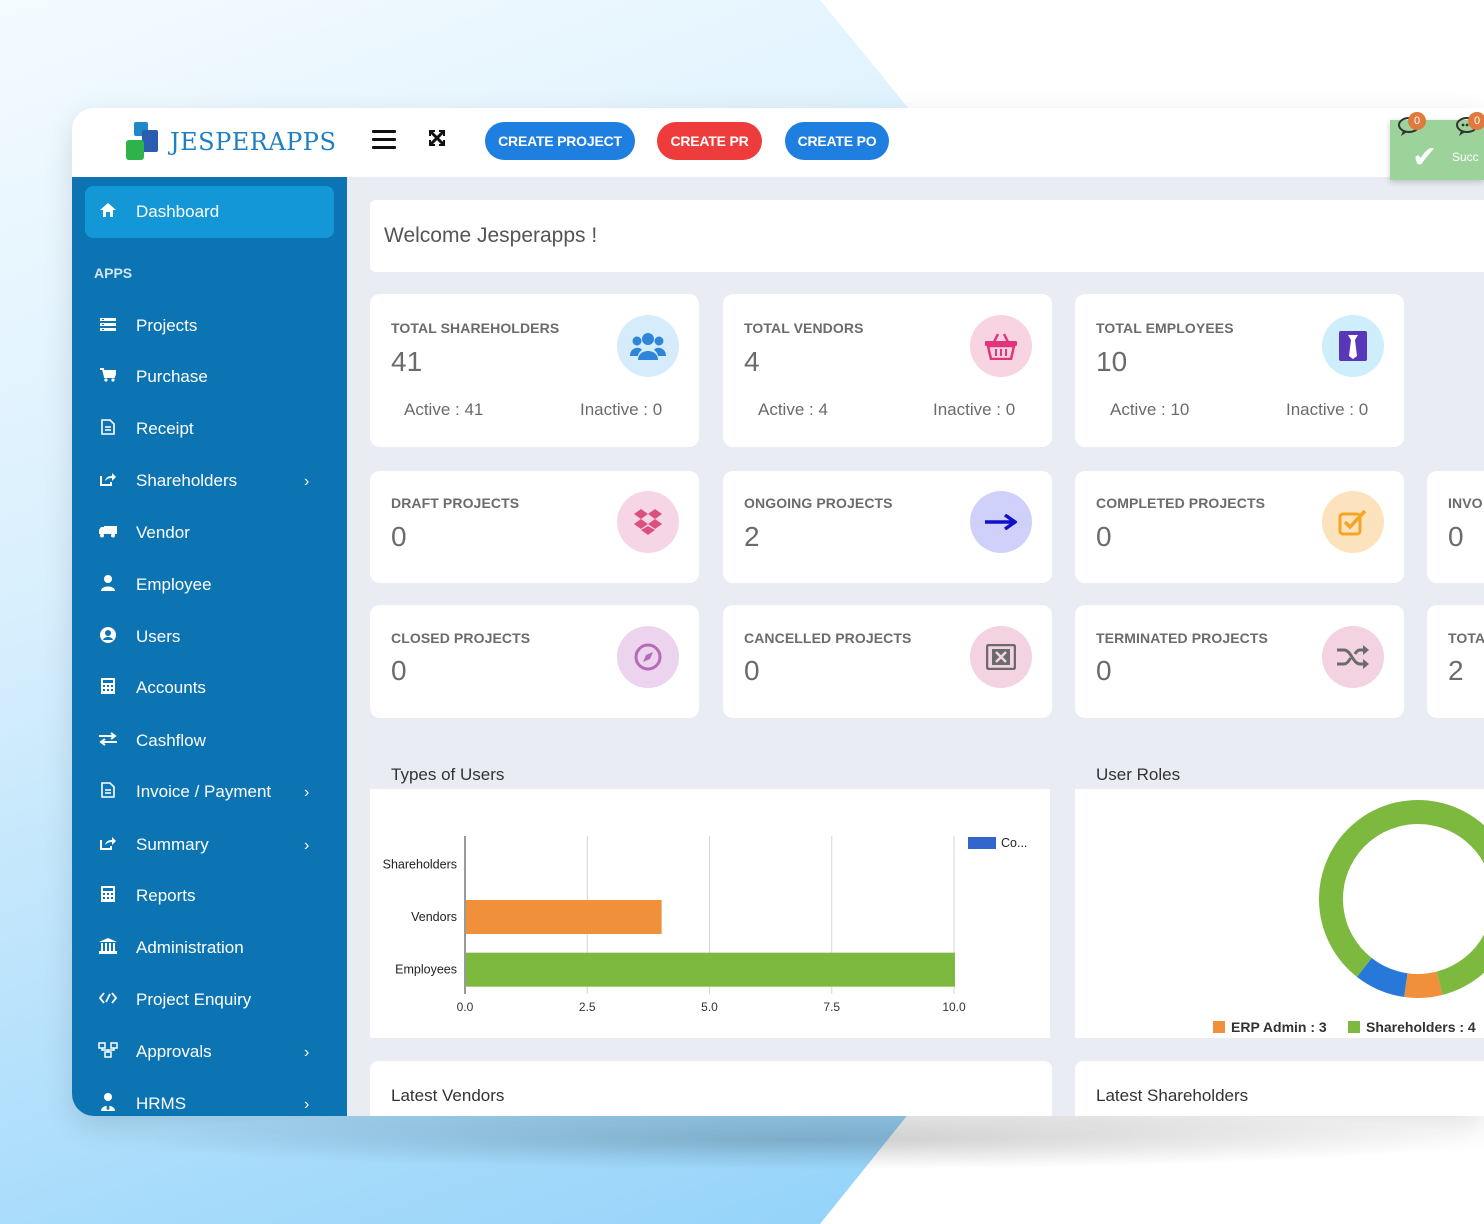 Image resolution: width=1484 pixels, height=1224 pixels. What do you see at coordinates (108, 377) in the screenshot?
I see `cart-icon` at bounding box center [108, 377].